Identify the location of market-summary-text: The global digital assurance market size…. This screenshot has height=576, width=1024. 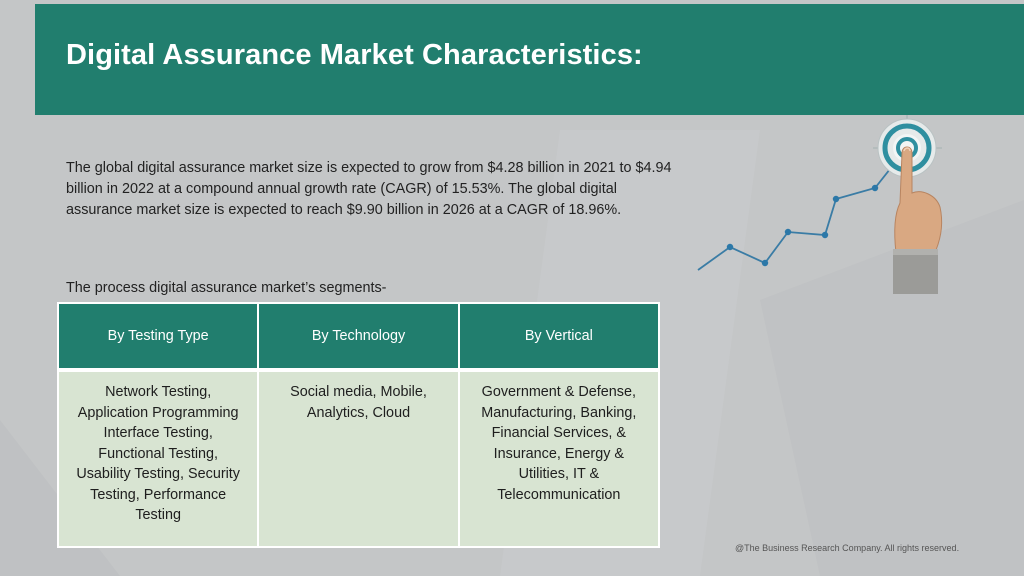
(369, 189).